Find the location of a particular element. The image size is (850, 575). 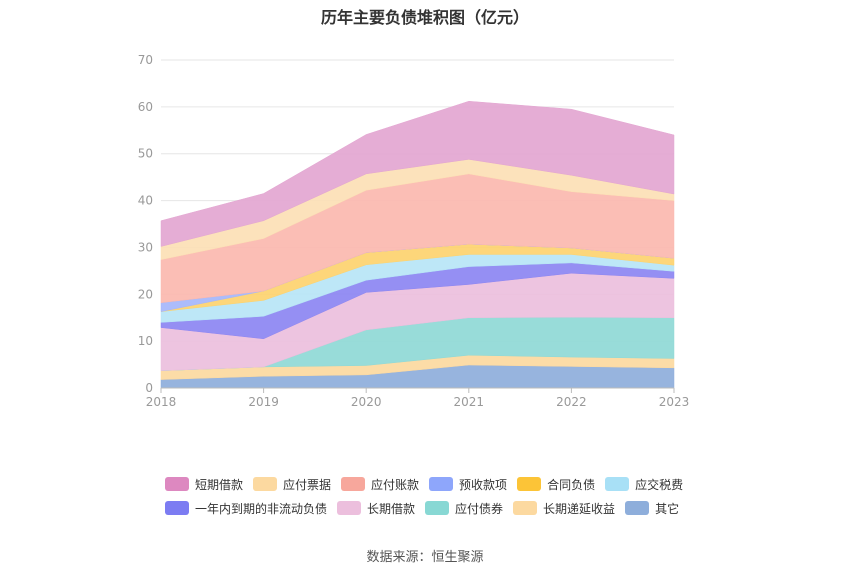

legend-item: 预收款项 is located at coordinates (468, 484).